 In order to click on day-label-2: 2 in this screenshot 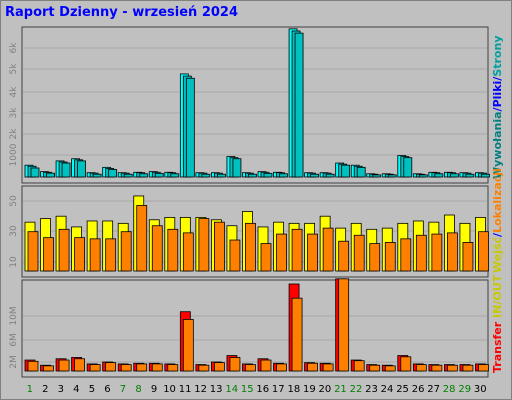, I will do `click(45, 389)`.